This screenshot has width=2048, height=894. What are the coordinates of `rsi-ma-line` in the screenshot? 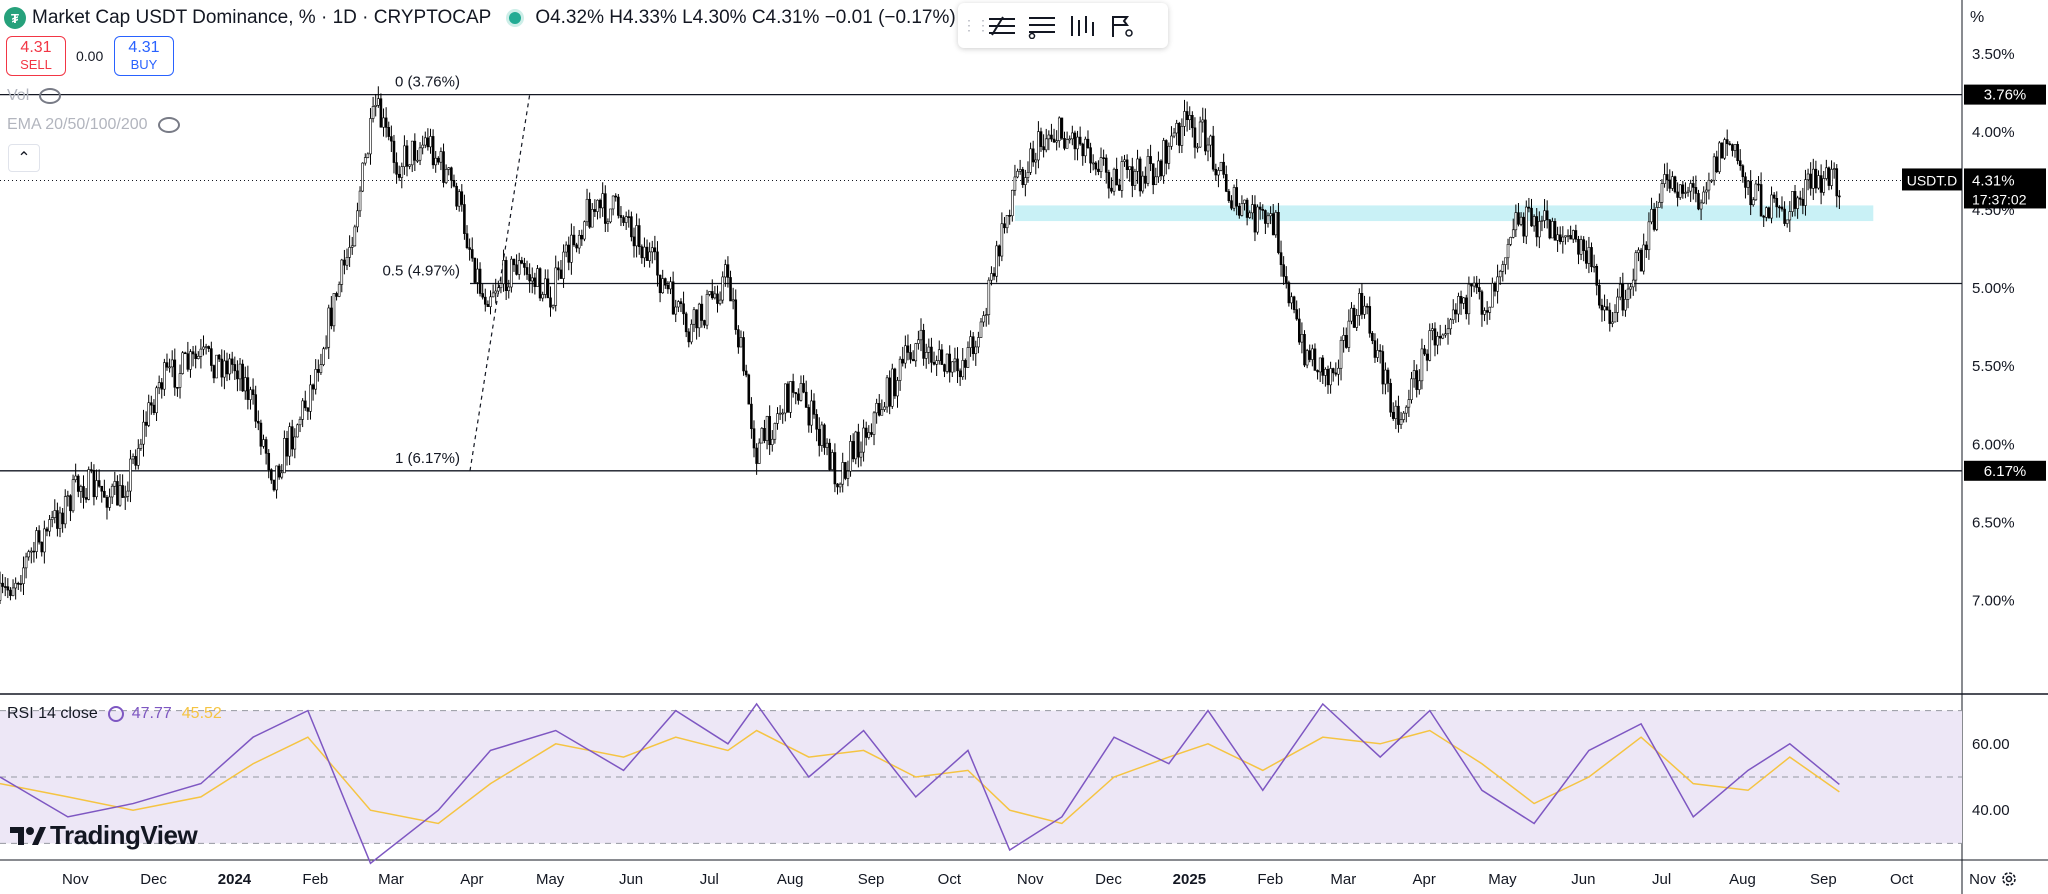 It's located at (920, 777).